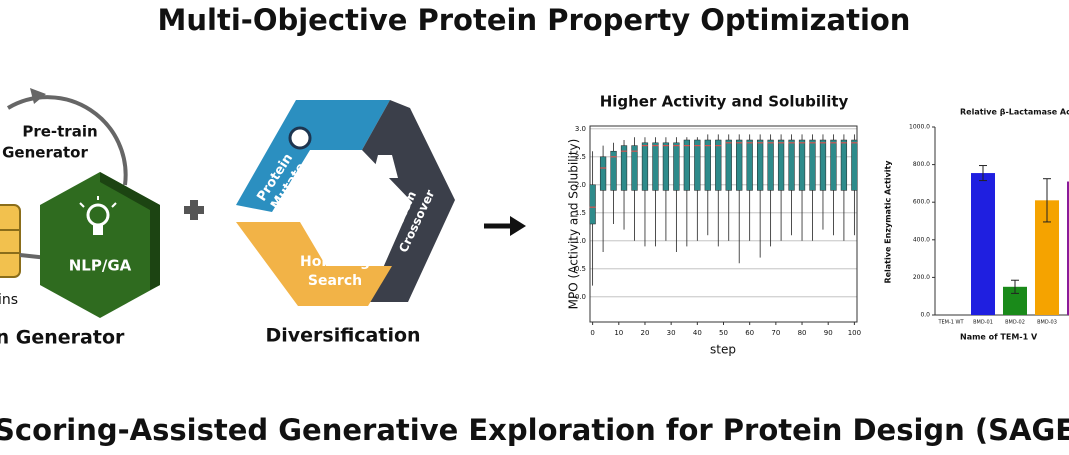 The height and width of the screenshot is (455, 1069). What do you see at coordinates (100, 266) in the screenshot?
I see `core-label: NLP/GA` at bounding box center [100, 266].